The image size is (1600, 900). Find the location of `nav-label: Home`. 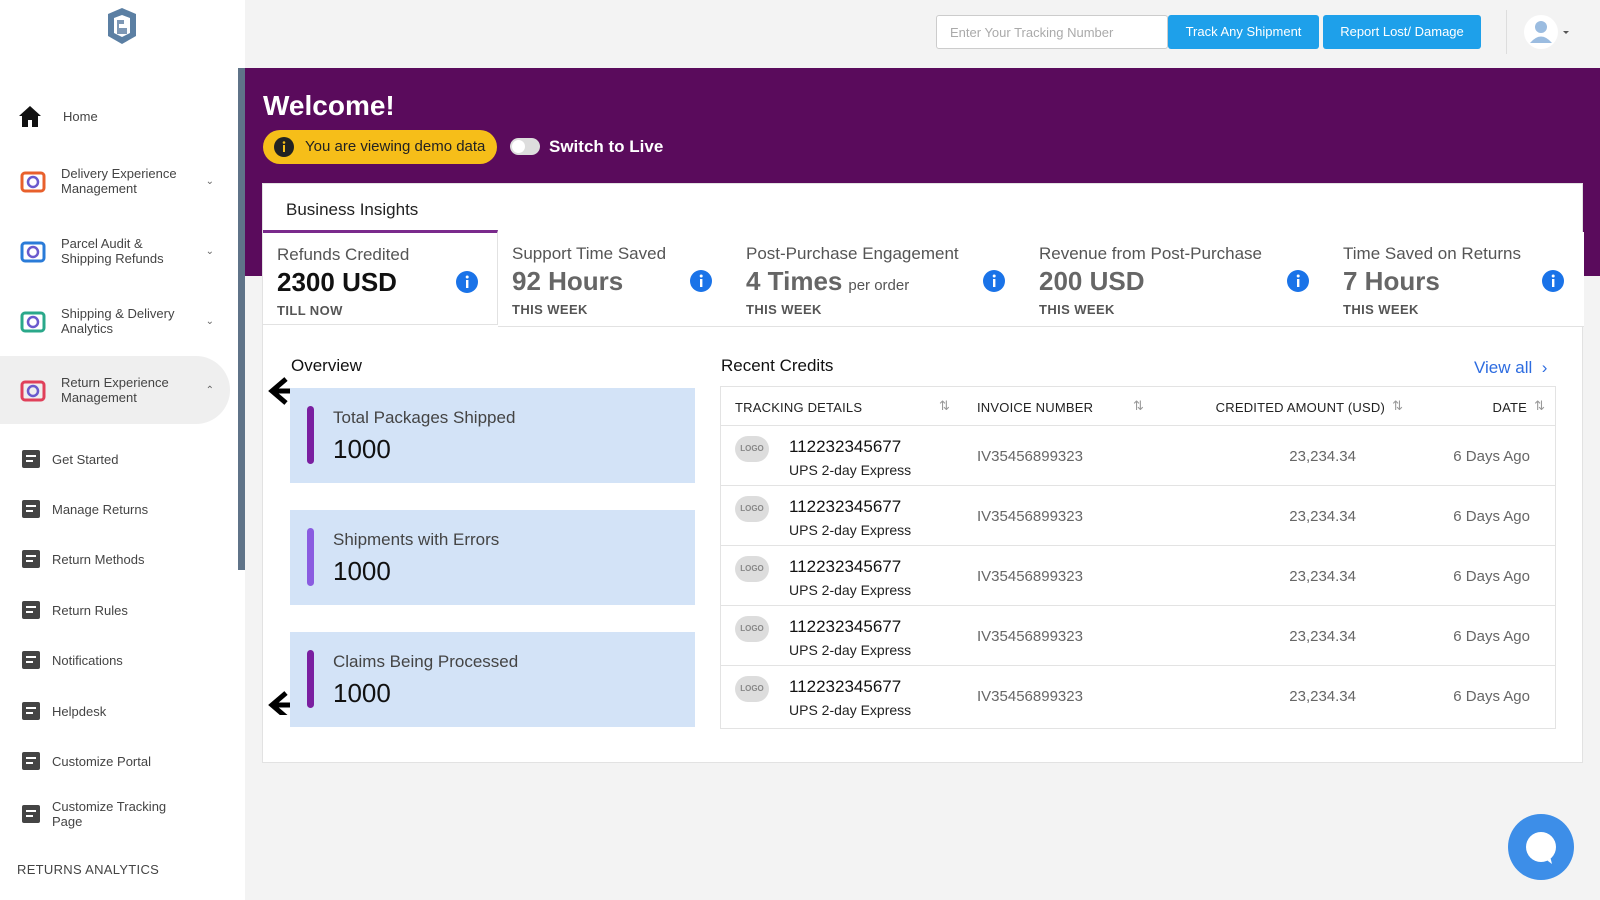

nav-label: Home is located at coordinates (80, 116).